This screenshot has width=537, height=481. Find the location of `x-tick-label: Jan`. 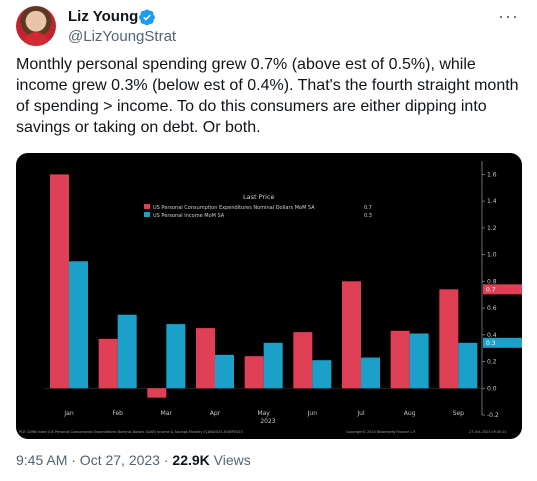

x-tick-label: Jan is located at coordinates (68, 413).